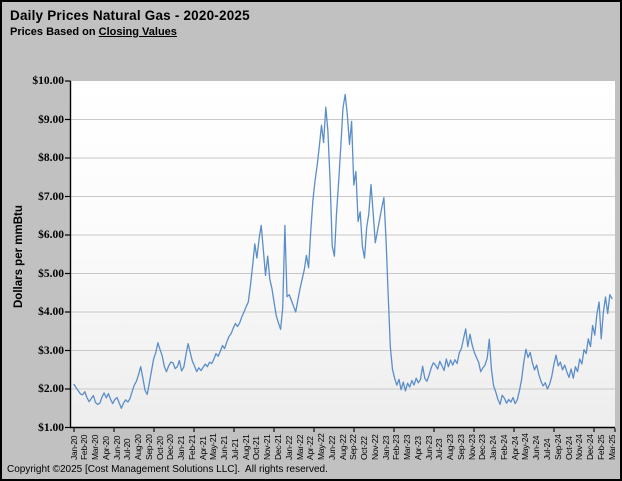 This screenshot has width=622, height=481. What do you see at coordinates (288, 447) in the screenshot?
I see `x-tick-label: Jan-22` at bounding box center [288, 447].